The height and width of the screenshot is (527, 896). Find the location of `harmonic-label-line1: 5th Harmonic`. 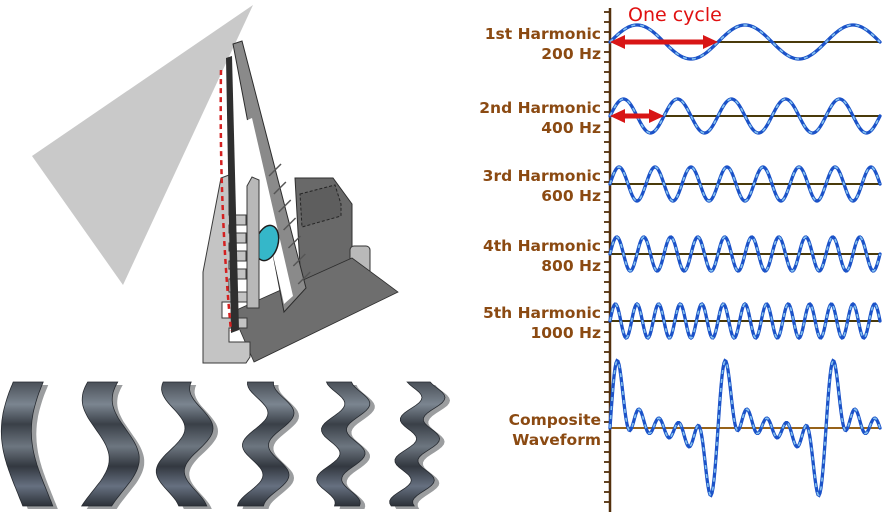

harmonic-label-line1: 5th Harmonic is located at coordinates (542, 313).